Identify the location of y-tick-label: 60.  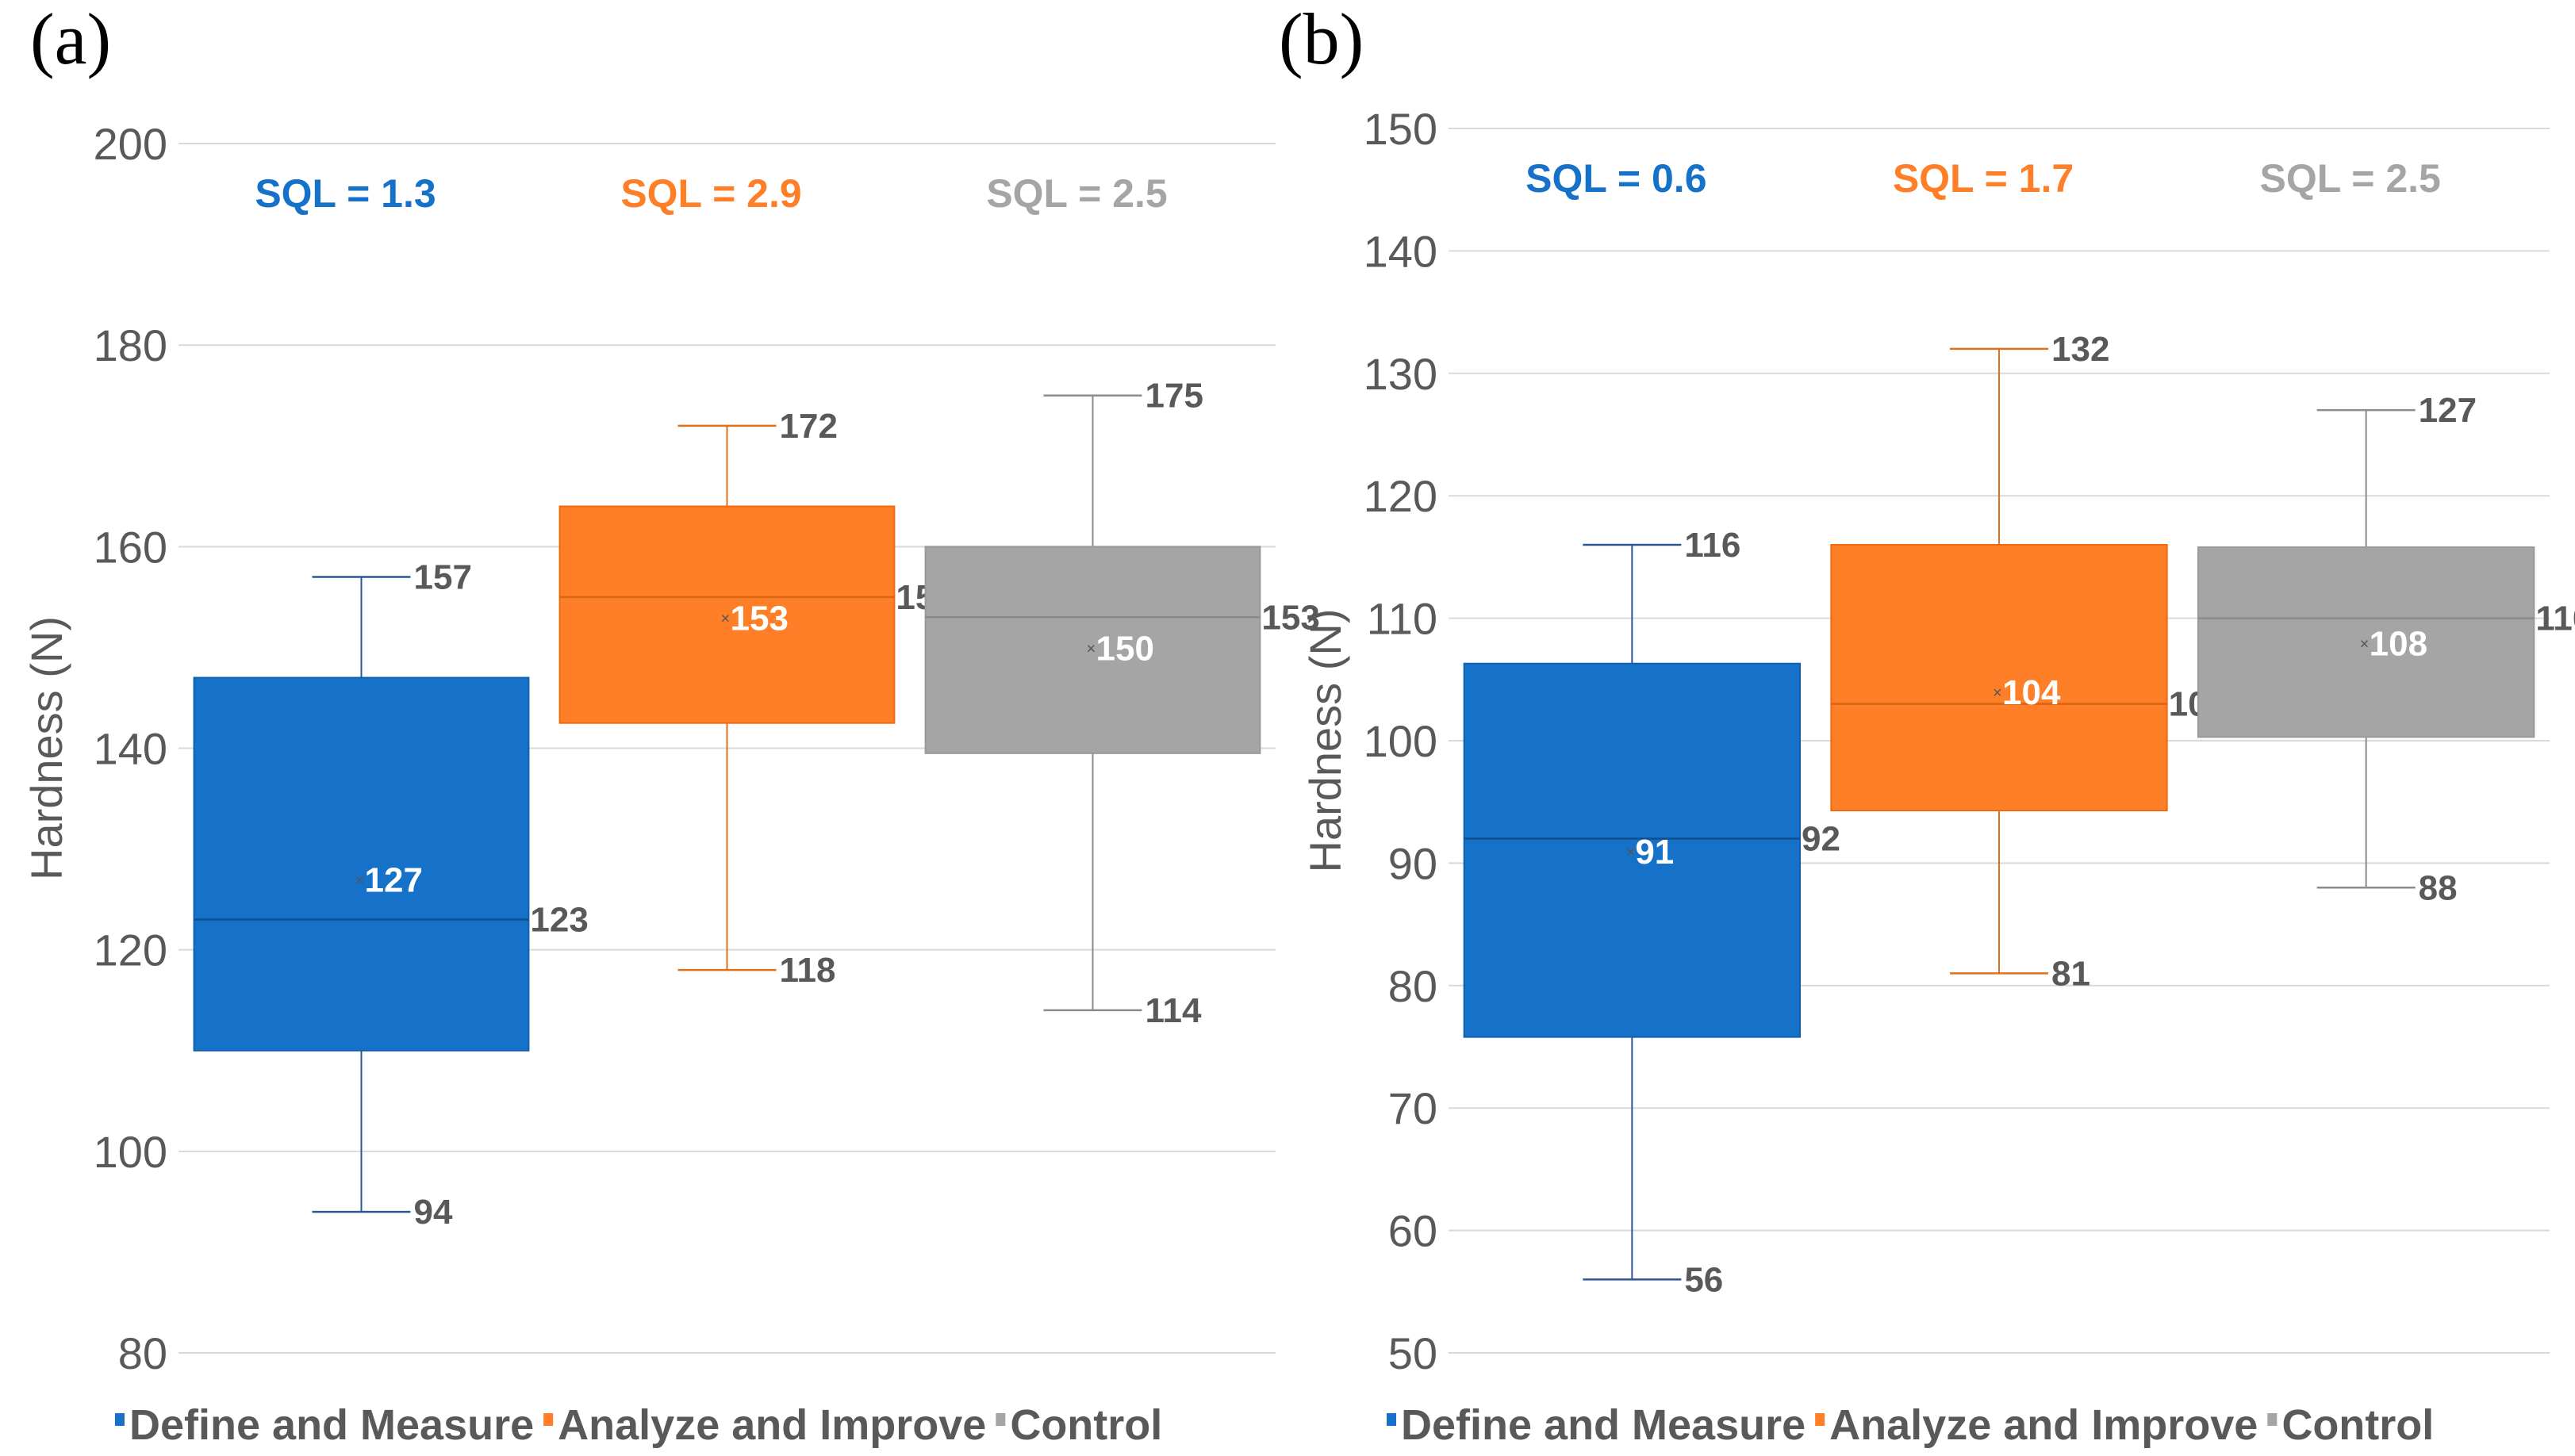
(1413, 1231).